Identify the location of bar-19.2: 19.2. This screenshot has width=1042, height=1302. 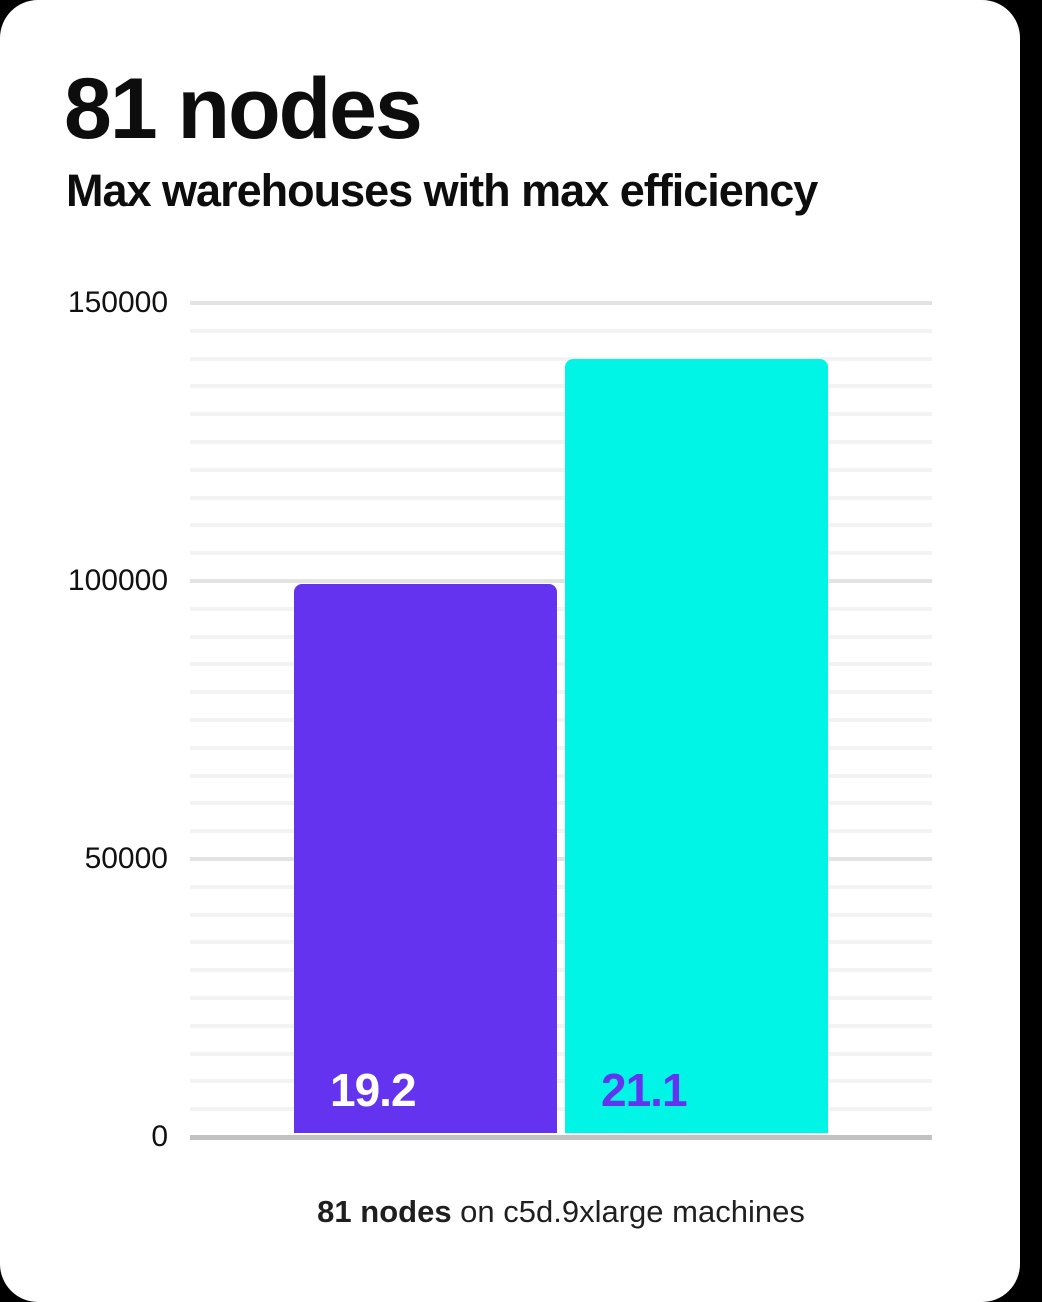
(425, 858).